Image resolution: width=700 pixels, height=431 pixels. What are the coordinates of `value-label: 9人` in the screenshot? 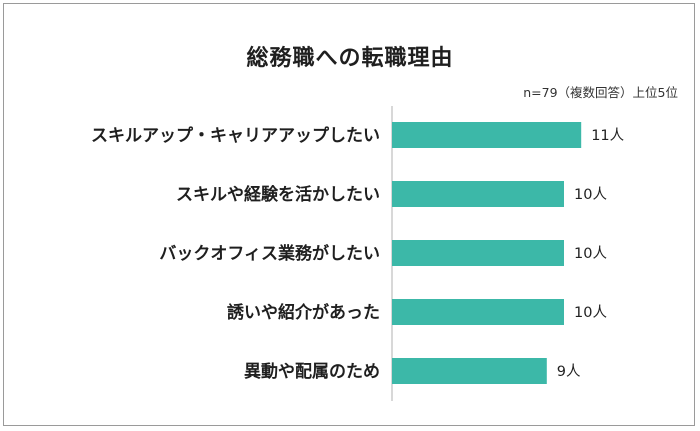 It's located at (569, 371).